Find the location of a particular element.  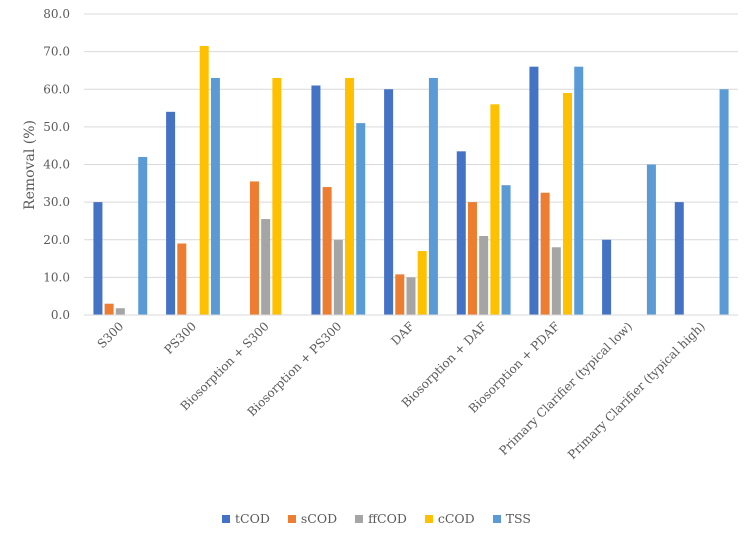

legend: tCOD sCOD ffCOD cCOD TSS is located at coordinates (376, 518).